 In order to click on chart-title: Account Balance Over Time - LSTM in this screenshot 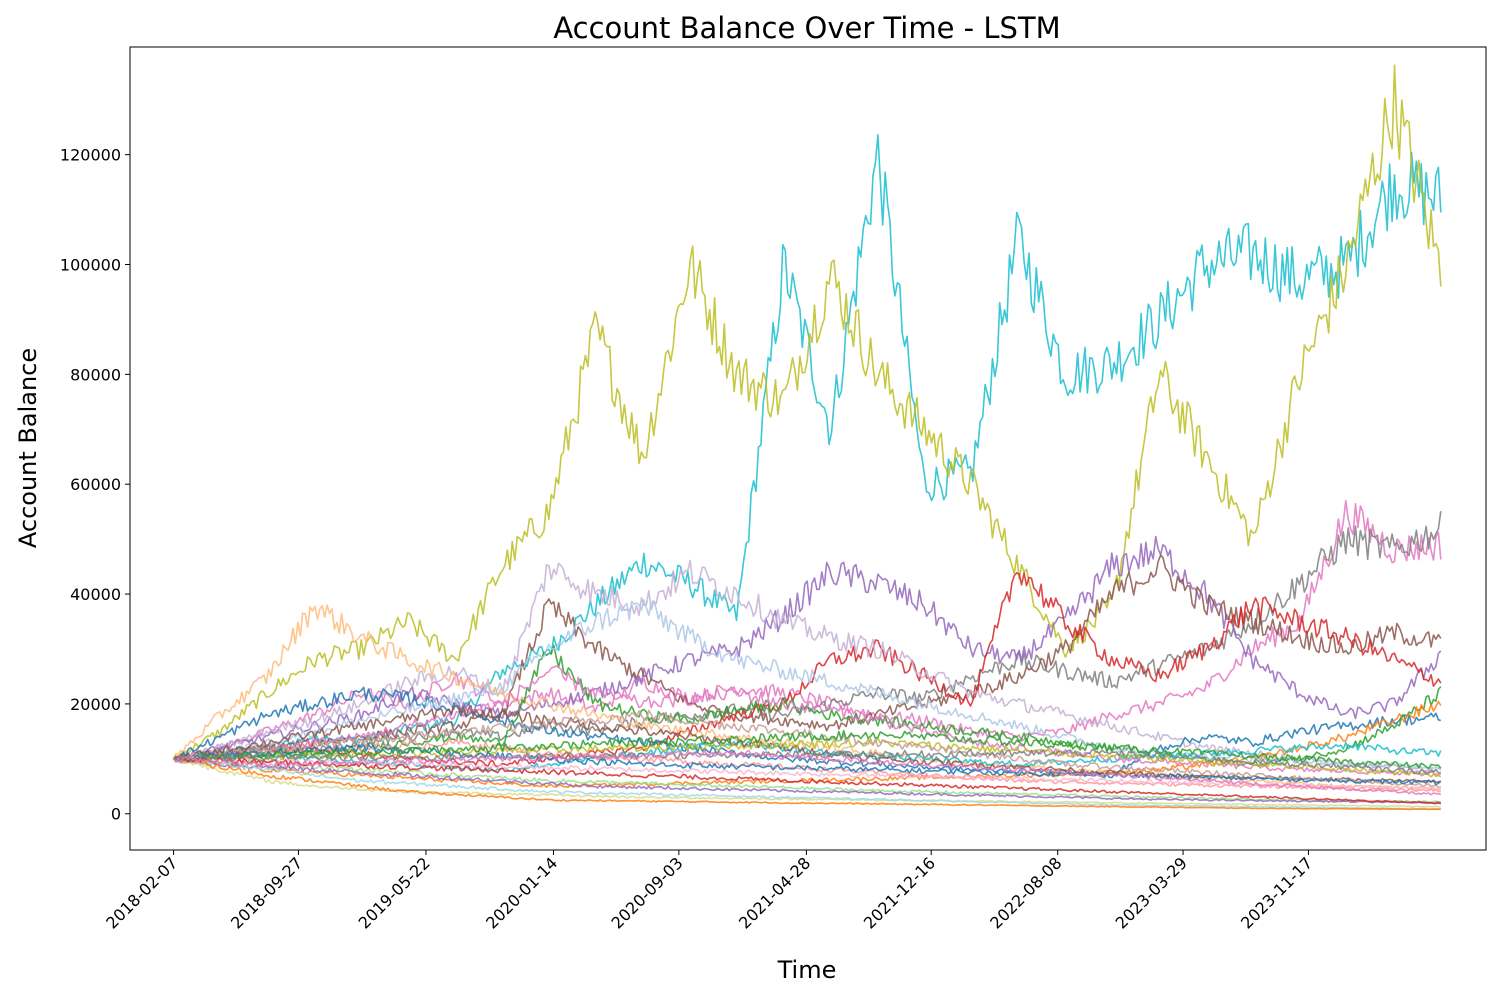, I will do `click(806, 28)`.